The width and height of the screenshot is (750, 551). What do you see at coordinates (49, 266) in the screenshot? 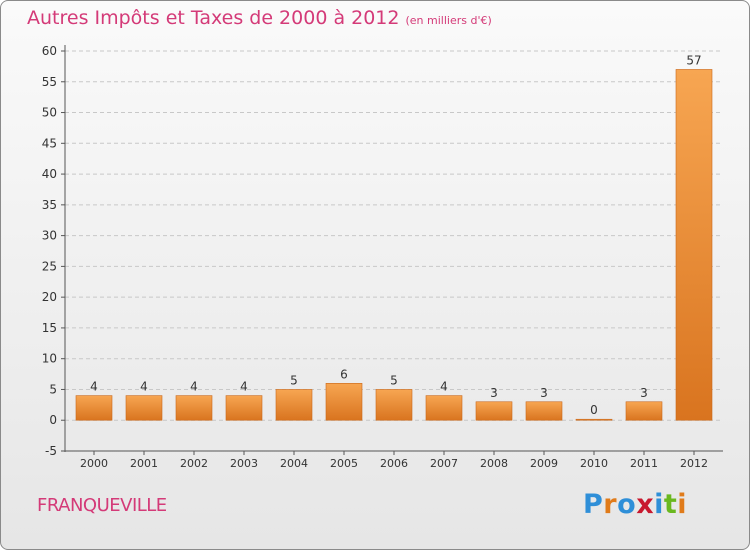
I see `y-tick-label: 25` at bounding box center [49, 266].